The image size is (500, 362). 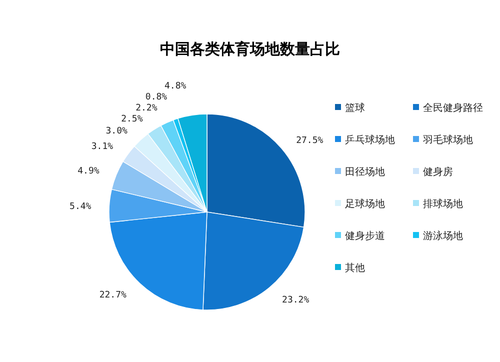 I want to click on data-label: 3.1%, so click(x=102, y=147).